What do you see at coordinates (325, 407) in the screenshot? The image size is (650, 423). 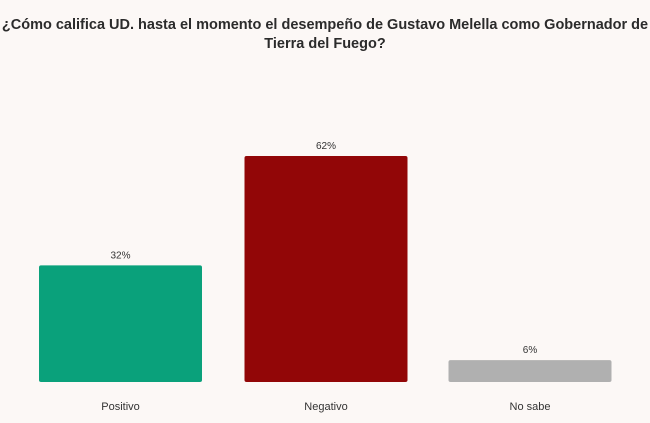 I see `category-label-negativo: Negativo` at bounding box center [325, 407].